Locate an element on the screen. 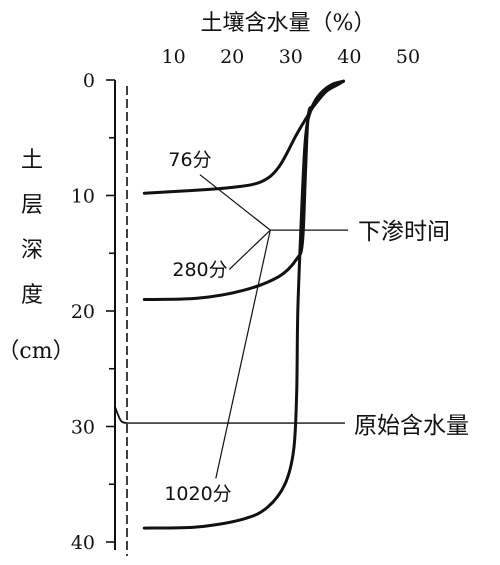 The width and height of the screenshot is (500, 565). y-tick-label: 10 is located at coordinates (83, 197).